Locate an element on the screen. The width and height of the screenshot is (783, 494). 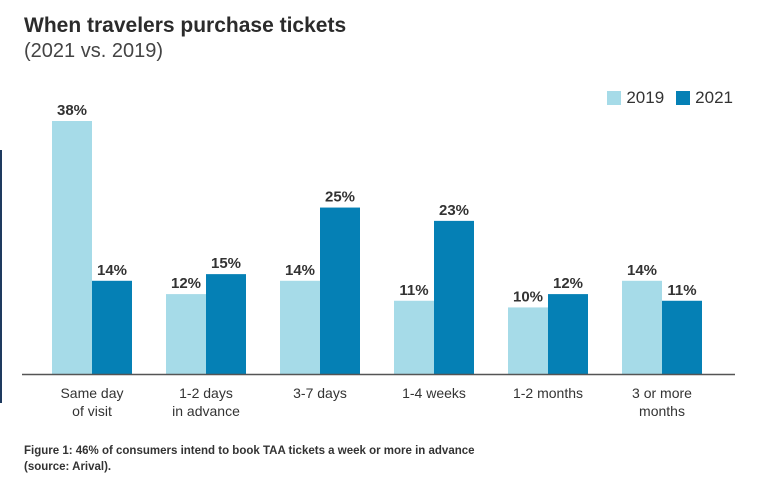
bar-value-label-2019-0: 38% is located at coordinates (72, 110).